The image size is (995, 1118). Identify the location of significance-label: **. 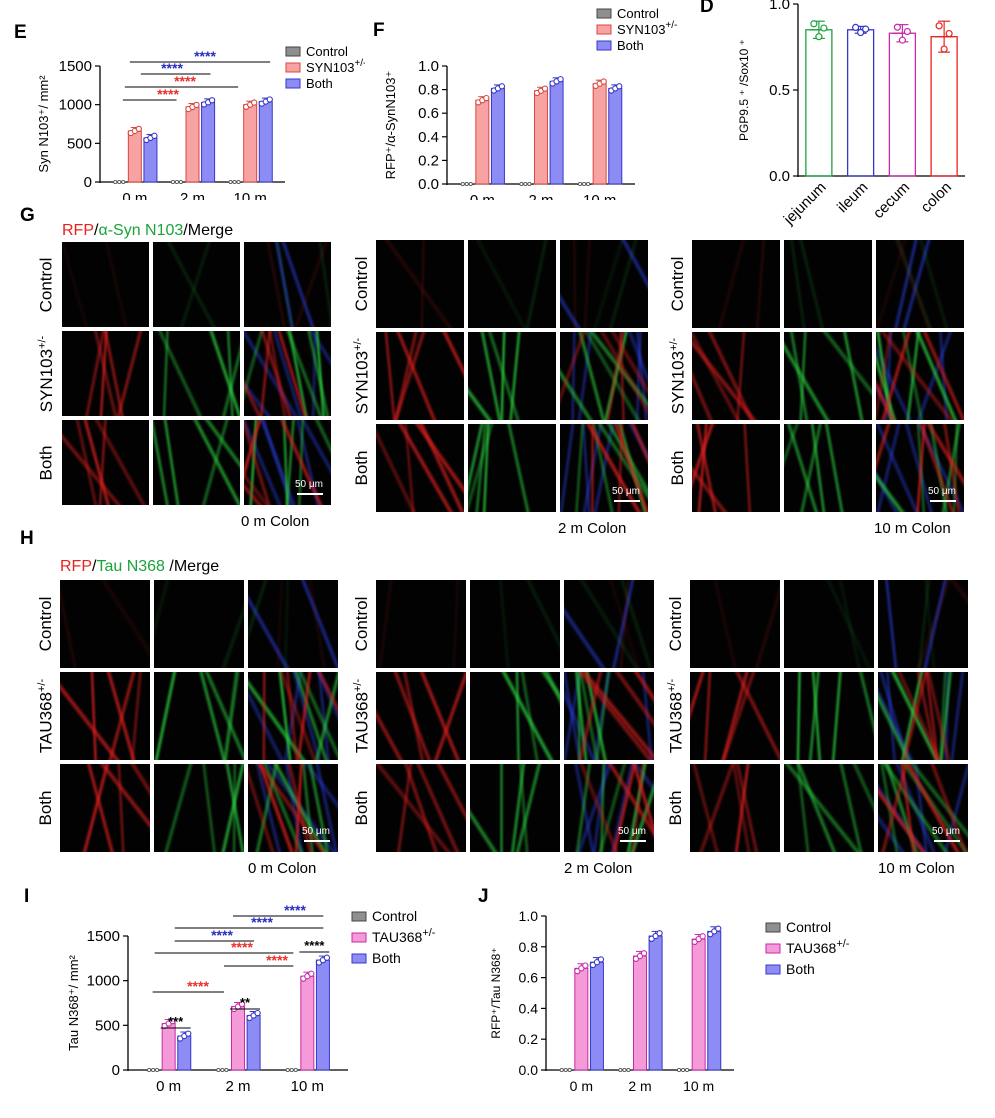
(245, 1002).